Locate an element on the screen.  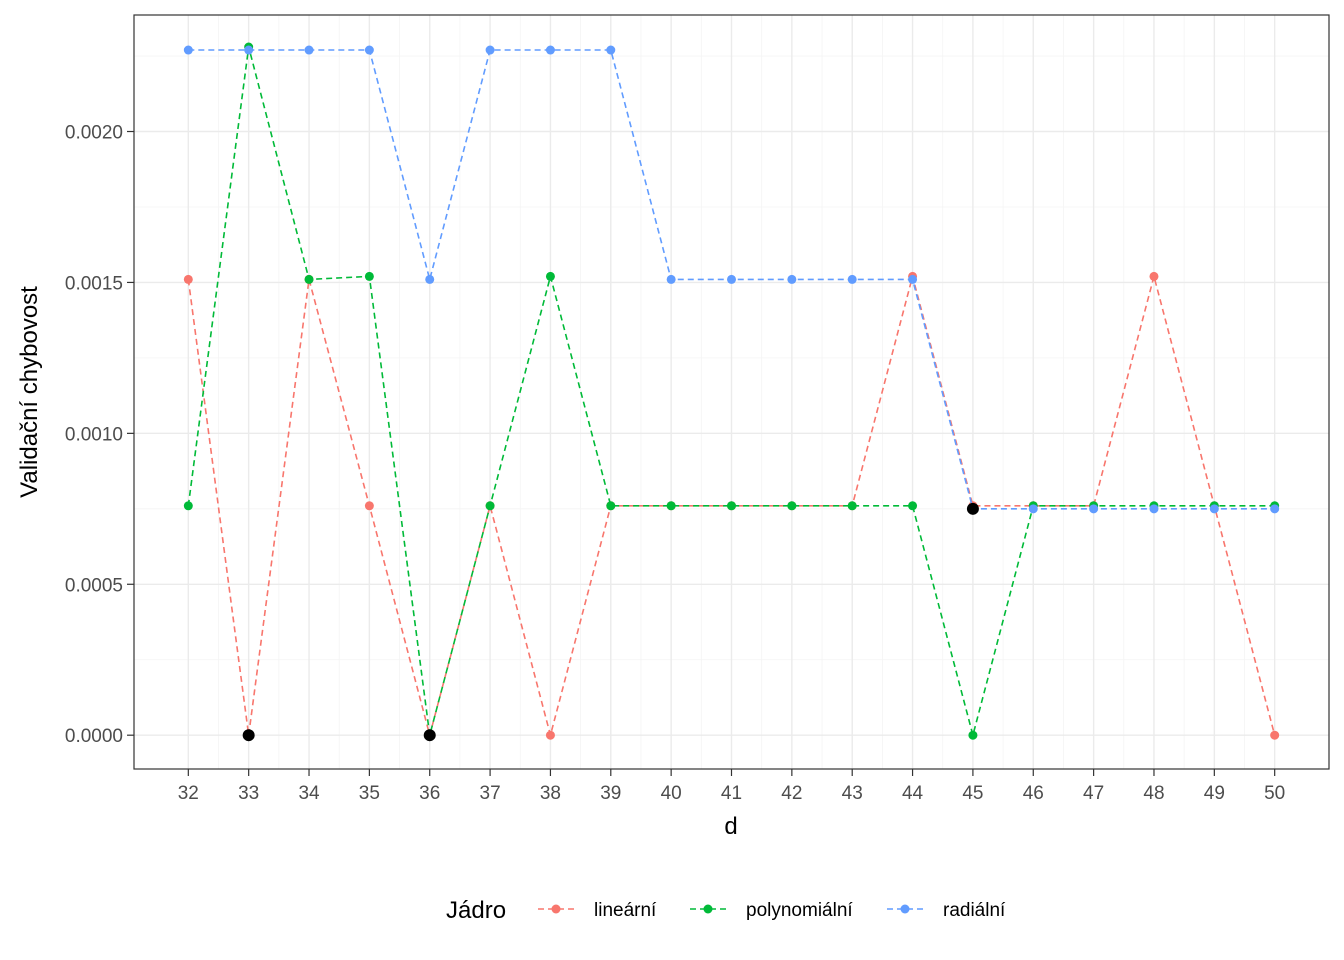
x-tick-label: 40 is located at coordinates (671, 793).